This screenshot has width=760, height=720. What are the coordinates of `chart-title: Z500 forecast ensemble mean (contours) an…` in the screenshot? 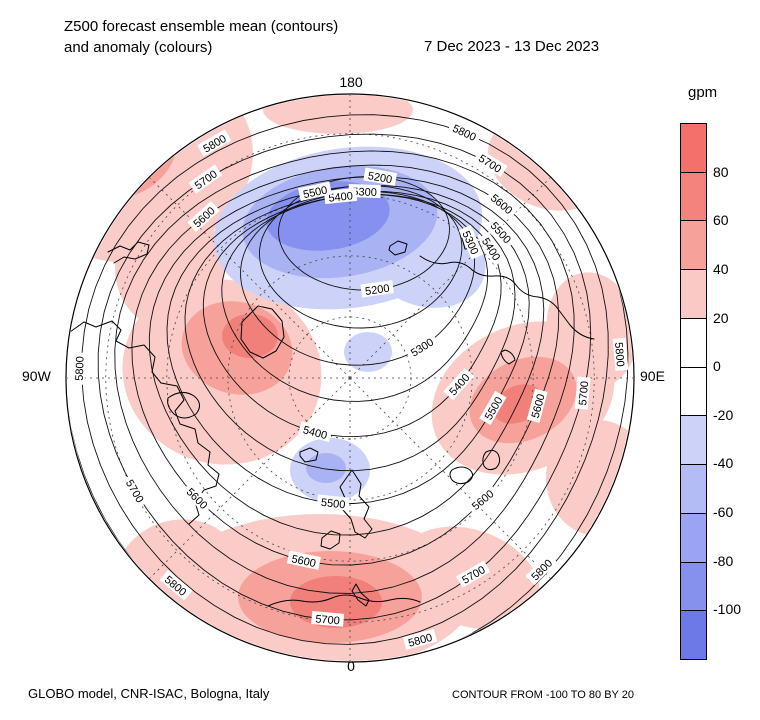 It's located at (201, 37).